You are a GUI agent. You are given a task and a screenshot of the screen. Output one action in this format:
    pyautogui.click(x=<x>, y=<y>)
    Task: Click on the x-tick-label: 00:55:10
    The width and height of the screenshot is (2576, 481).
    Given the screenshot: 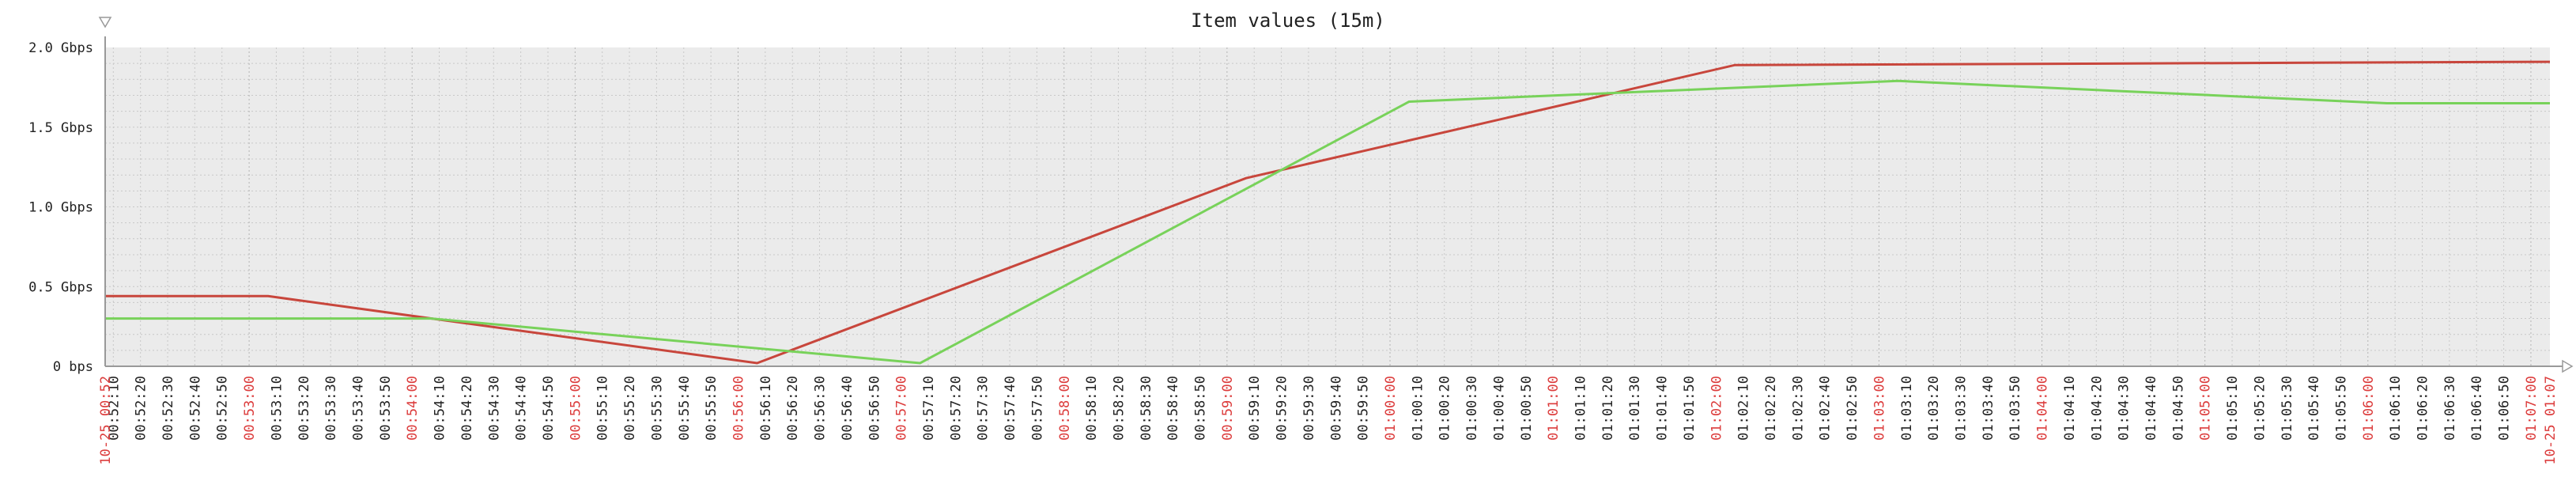 What is the action you would take?
    pyautogui.click(x=603, y=408)
    